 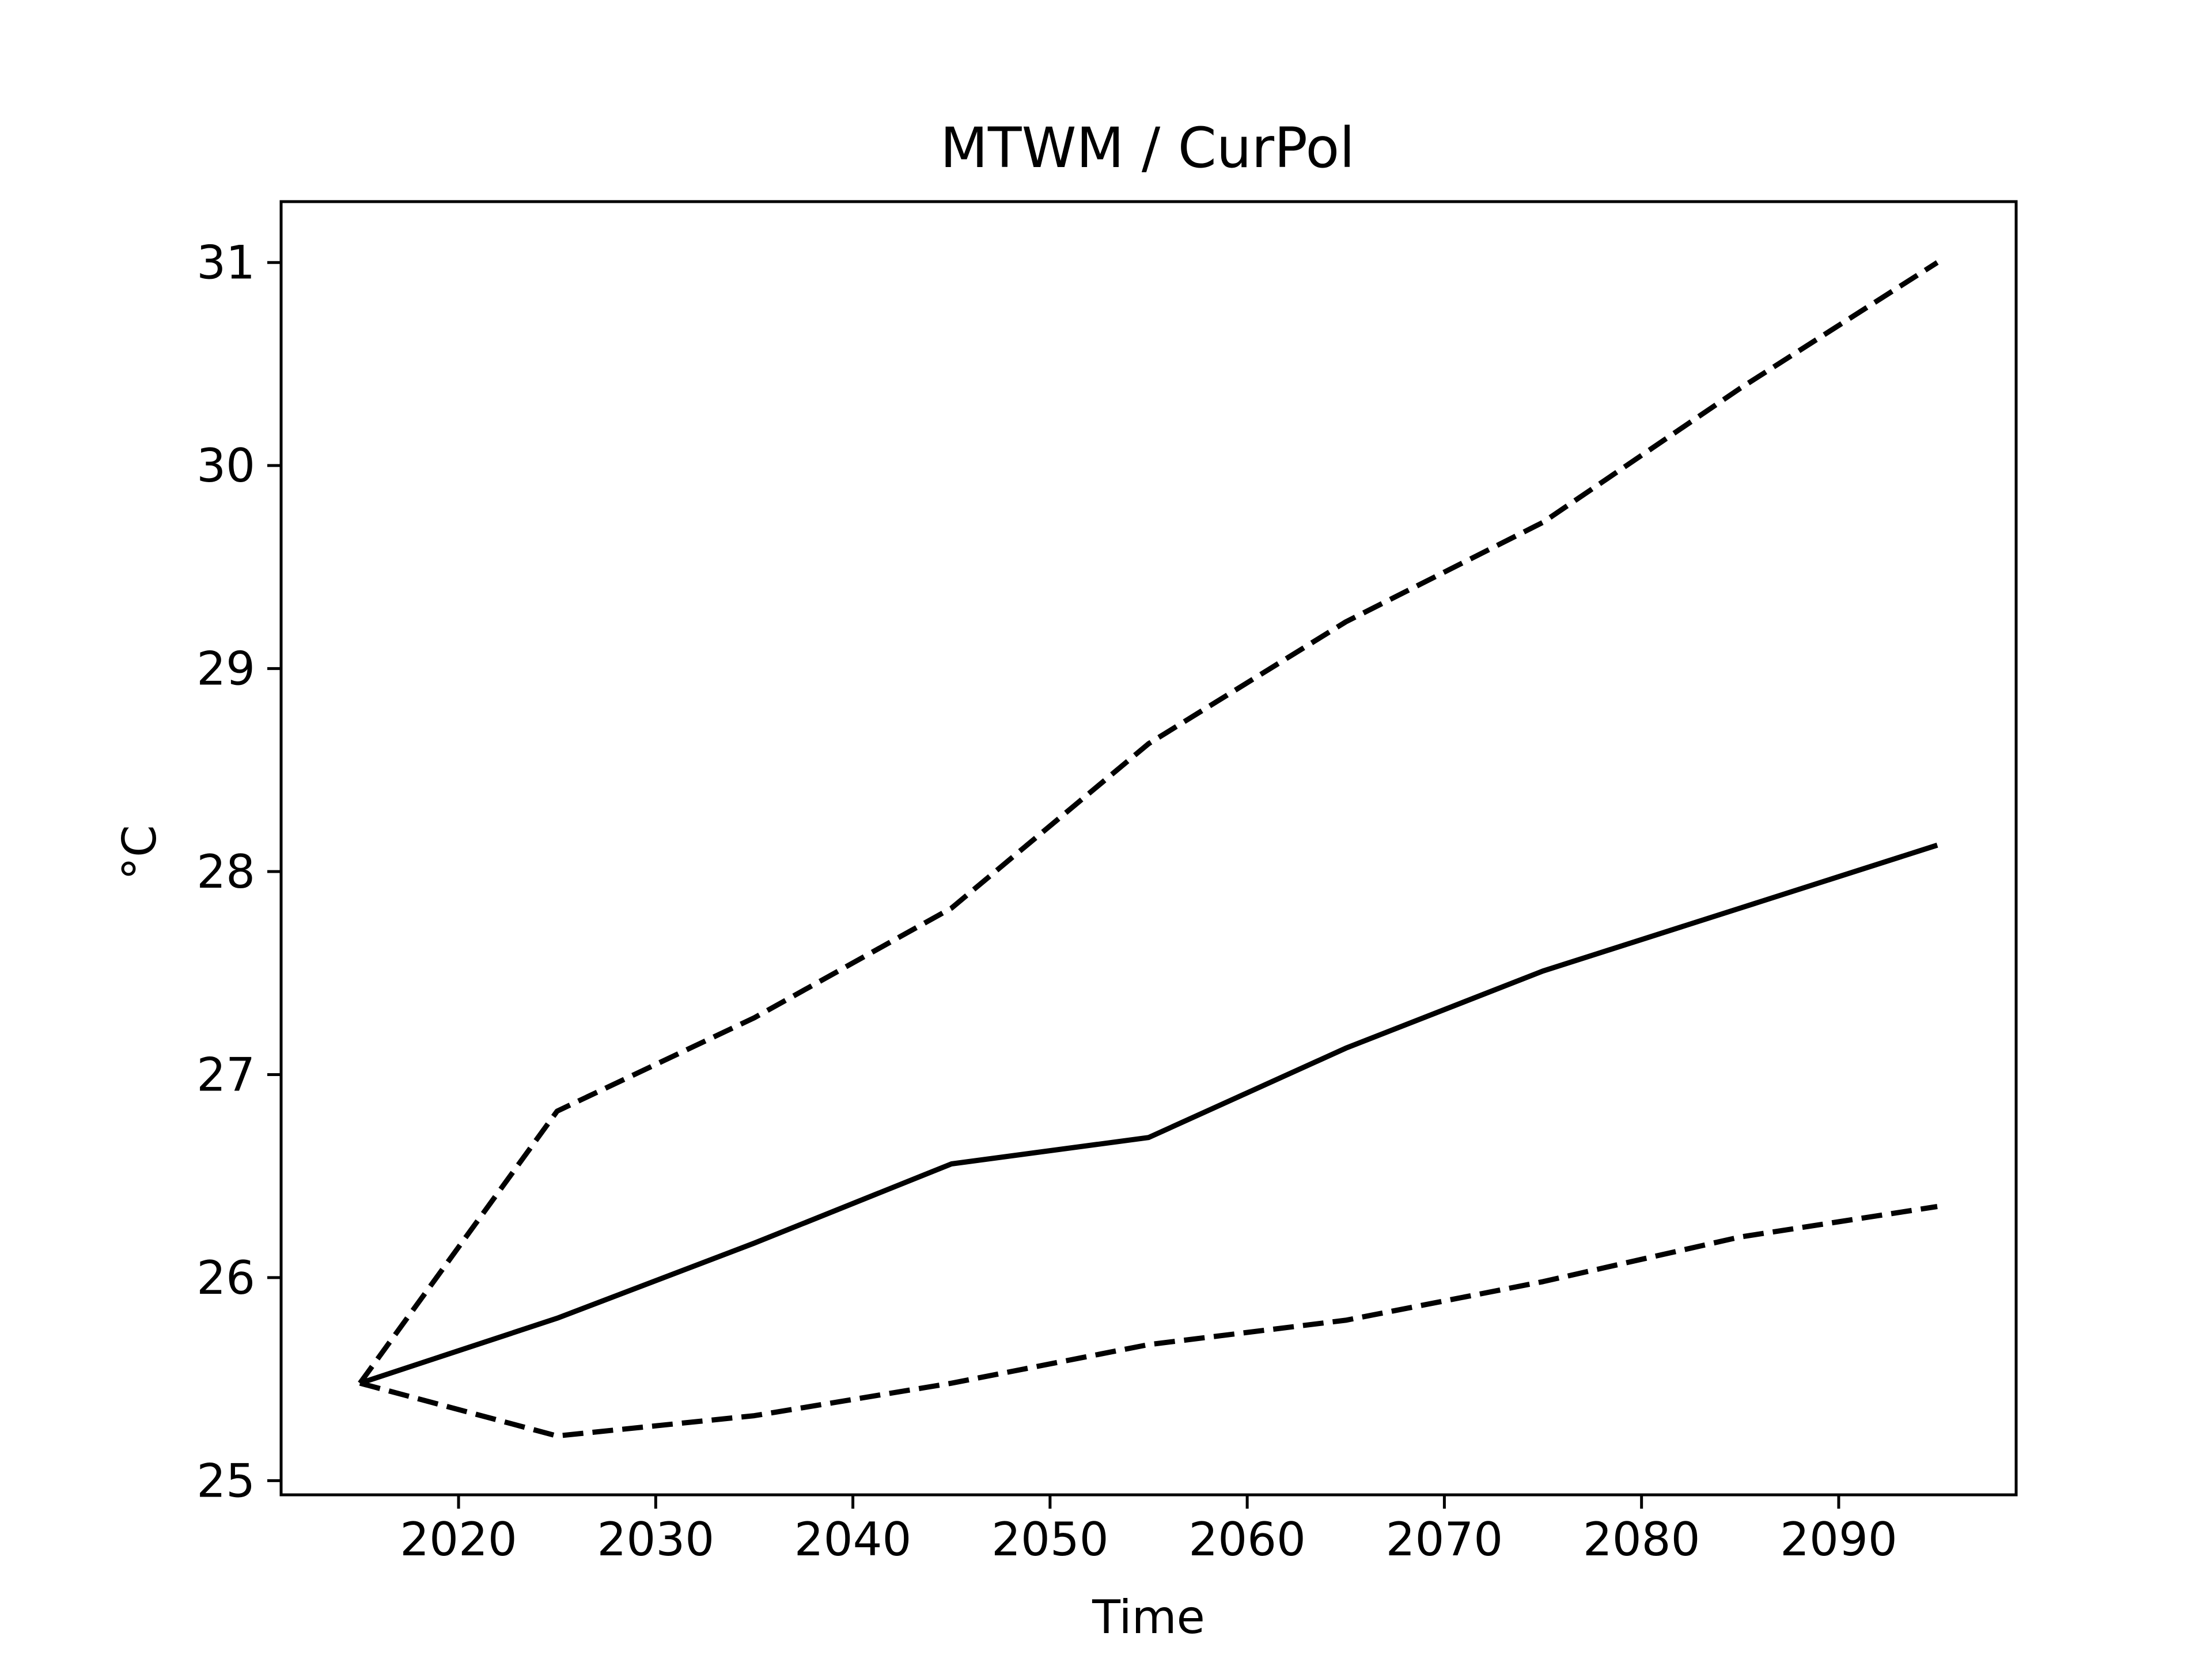 I want to click on y-tick-label: 27, so click(x=225, y=1074).